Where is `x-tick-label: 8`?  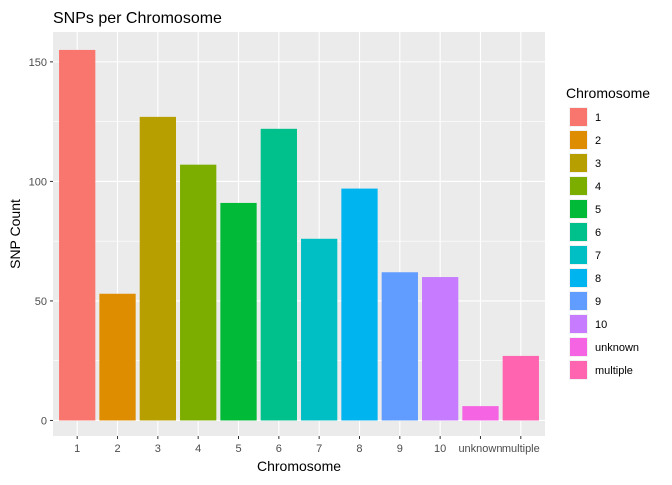 x-tick-label: 8 is located at coordinates (359, 449).